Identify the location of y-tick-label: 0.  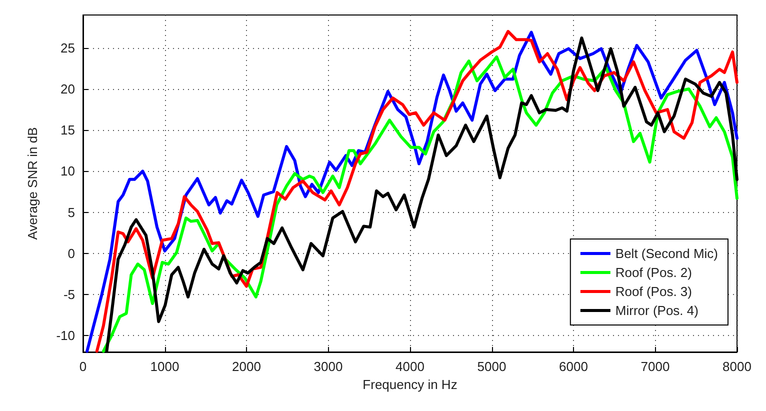
(71, 253).